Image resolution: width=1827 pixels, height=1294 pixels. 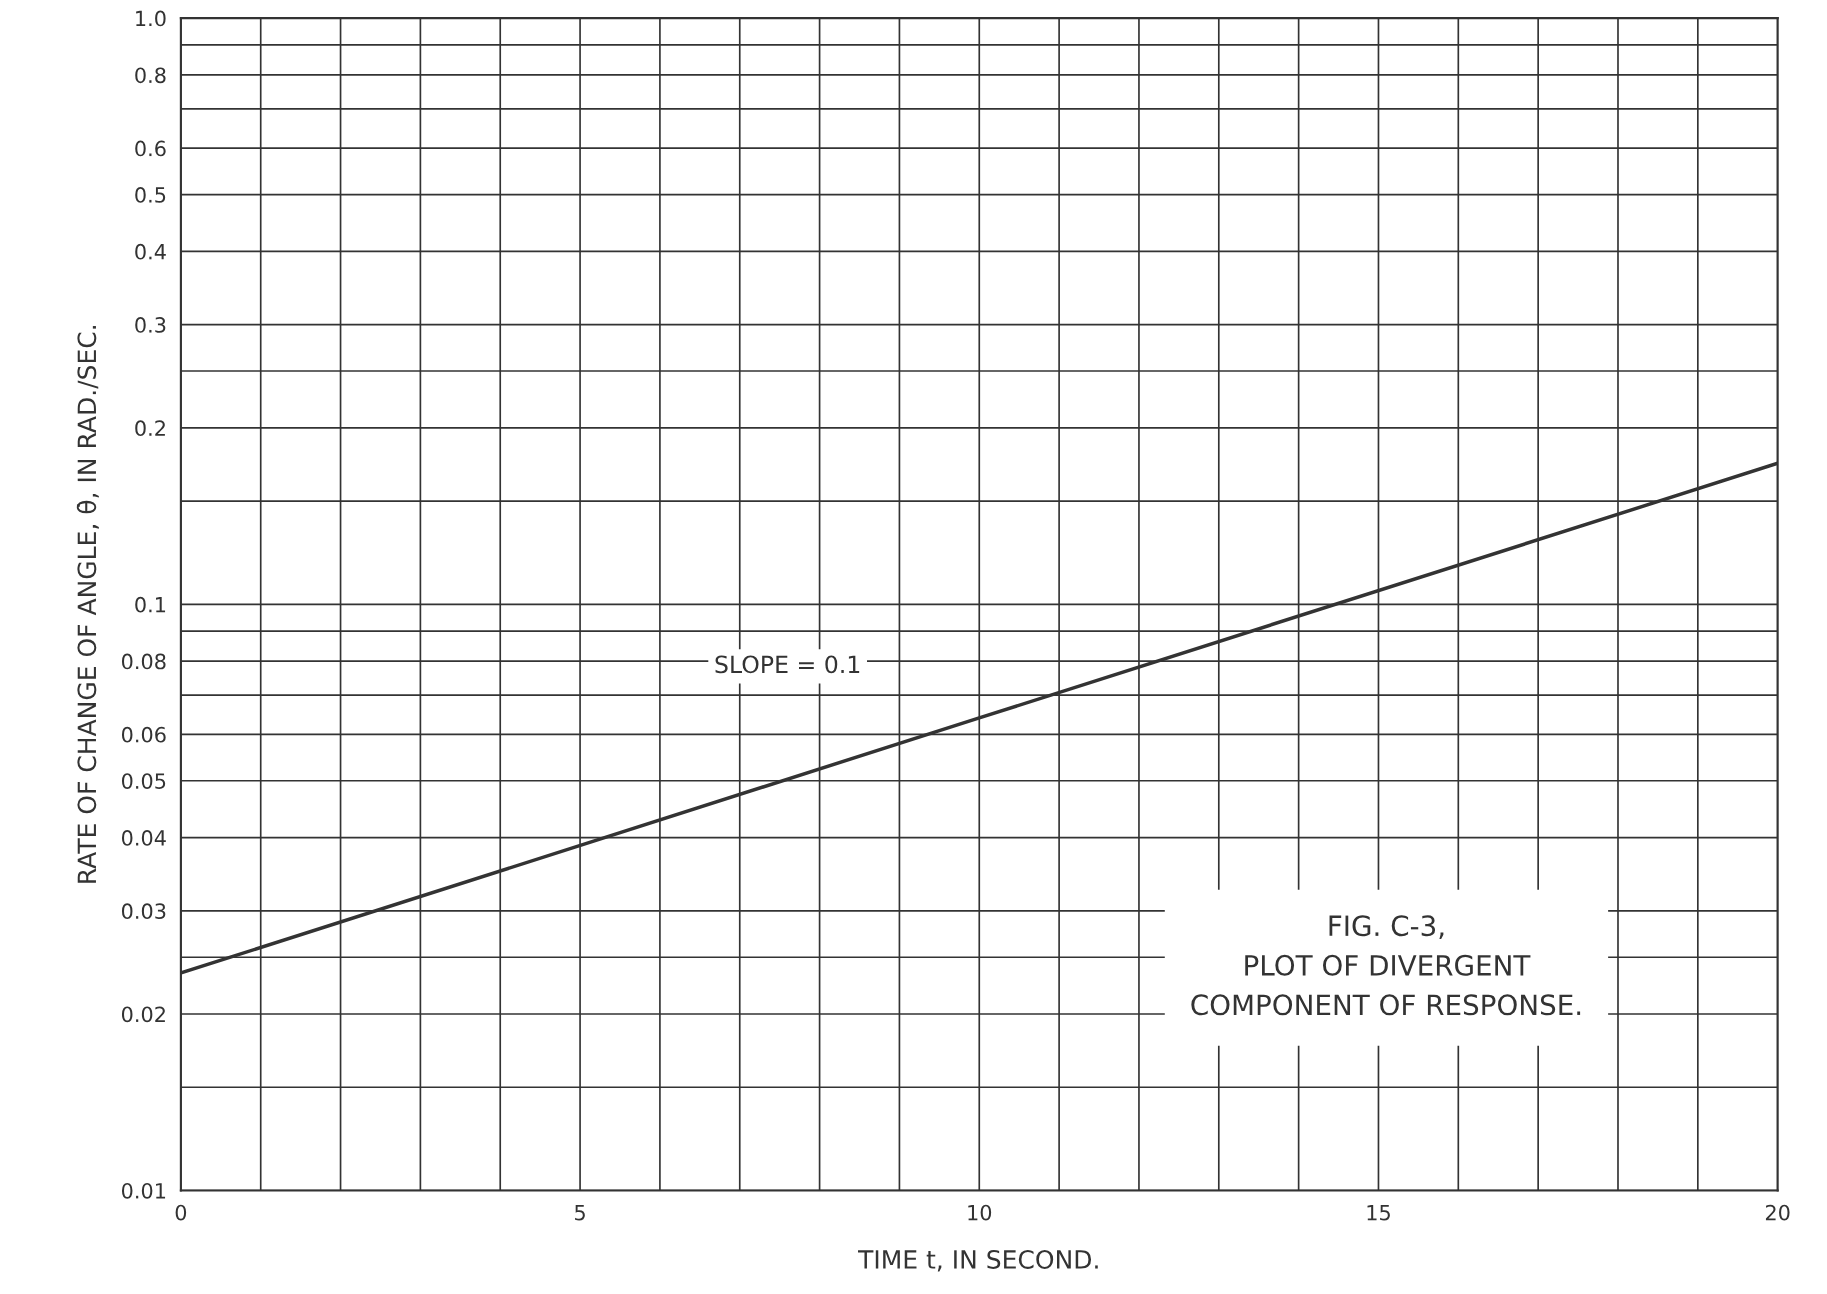 What do you see at coordinates (978, 1260) in the screenshot?
I see `x-axis-title: TIME t, IN SECOND.` at bounding box center [978, 1260].